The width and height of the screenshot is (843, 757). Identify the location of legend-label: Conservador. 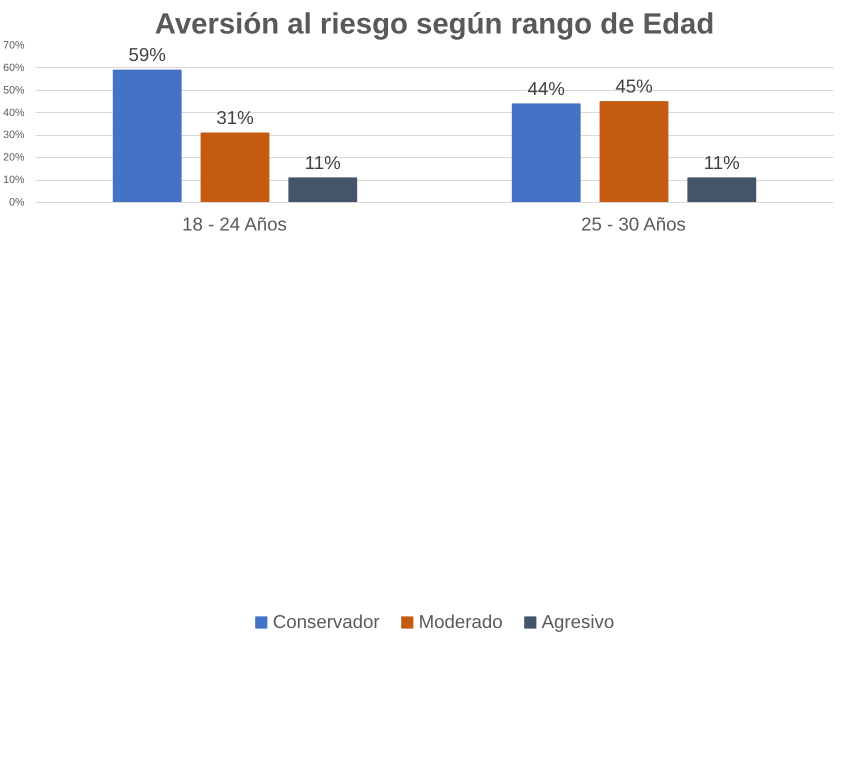
(326, 621).